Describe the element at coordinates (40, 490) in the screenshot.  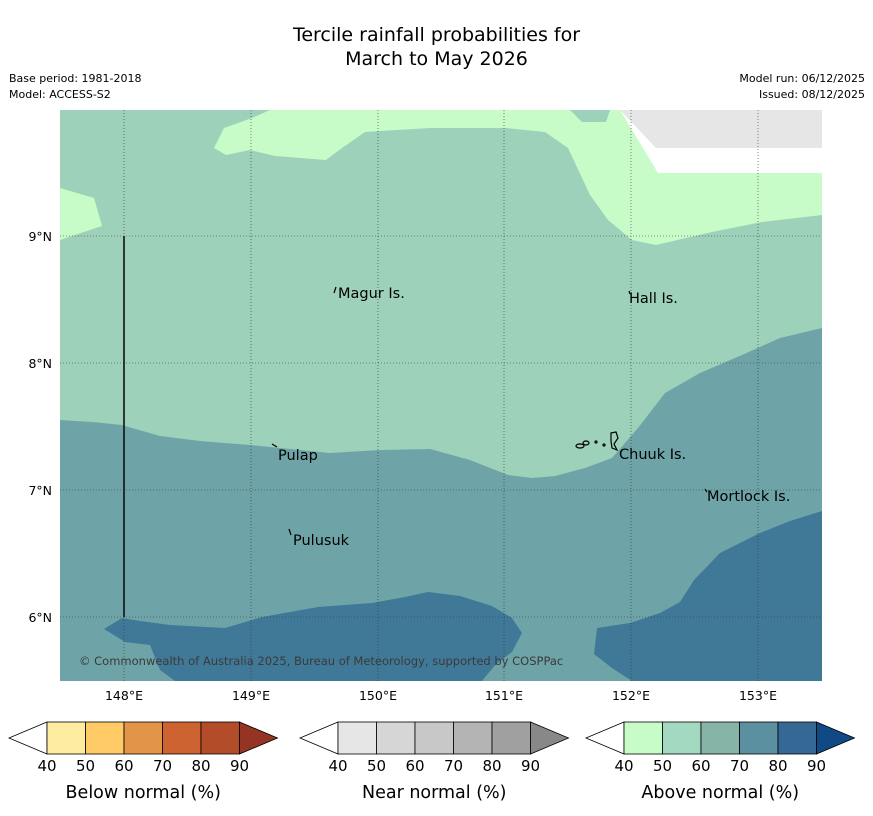
I see `lat-tick-7n: 7°N` at that location.